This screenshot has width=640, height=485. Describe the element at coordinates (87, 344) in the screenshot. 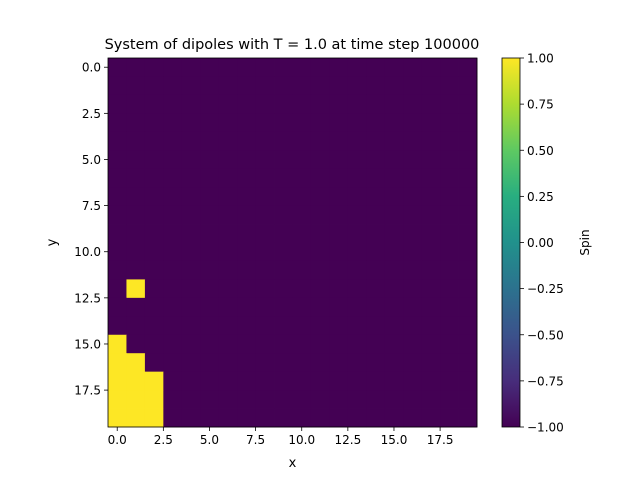

I see `y-tick-label: 15.0` at that location.